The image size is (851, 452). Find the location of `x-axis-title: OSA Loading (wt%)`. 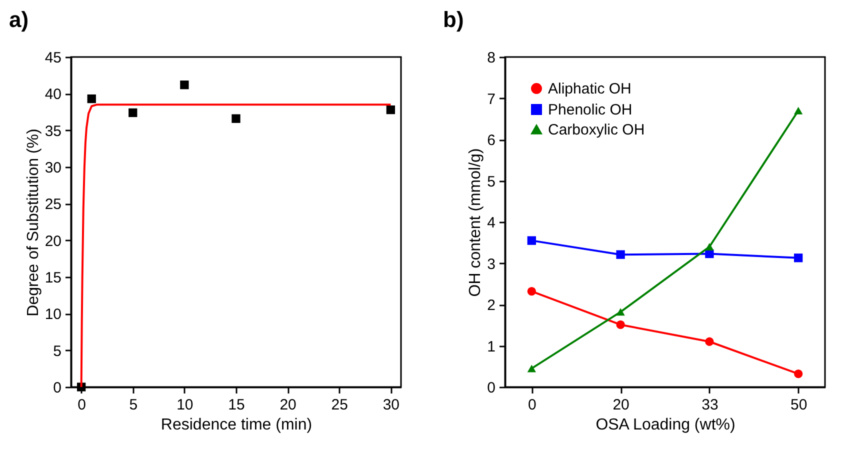

x-axis-title: OSA Loading (wt%) is located at coordinates (666, 425).